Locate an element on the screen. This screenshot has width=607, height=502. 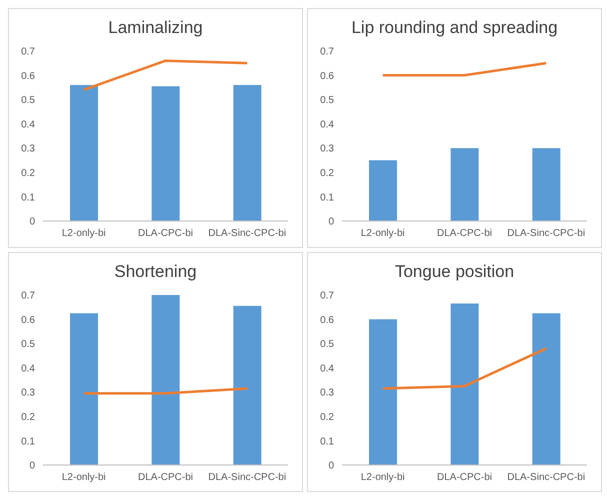
chart-title: Tongue position is located at coordinates (455, 272).